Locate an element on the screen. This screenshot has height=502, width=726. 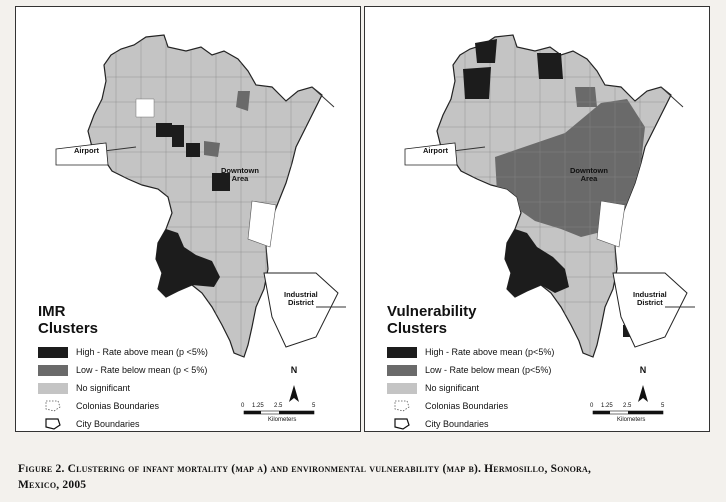
legend-item-low: Low - Rate below mean (p<5%) is located at coordinates (470, 370).